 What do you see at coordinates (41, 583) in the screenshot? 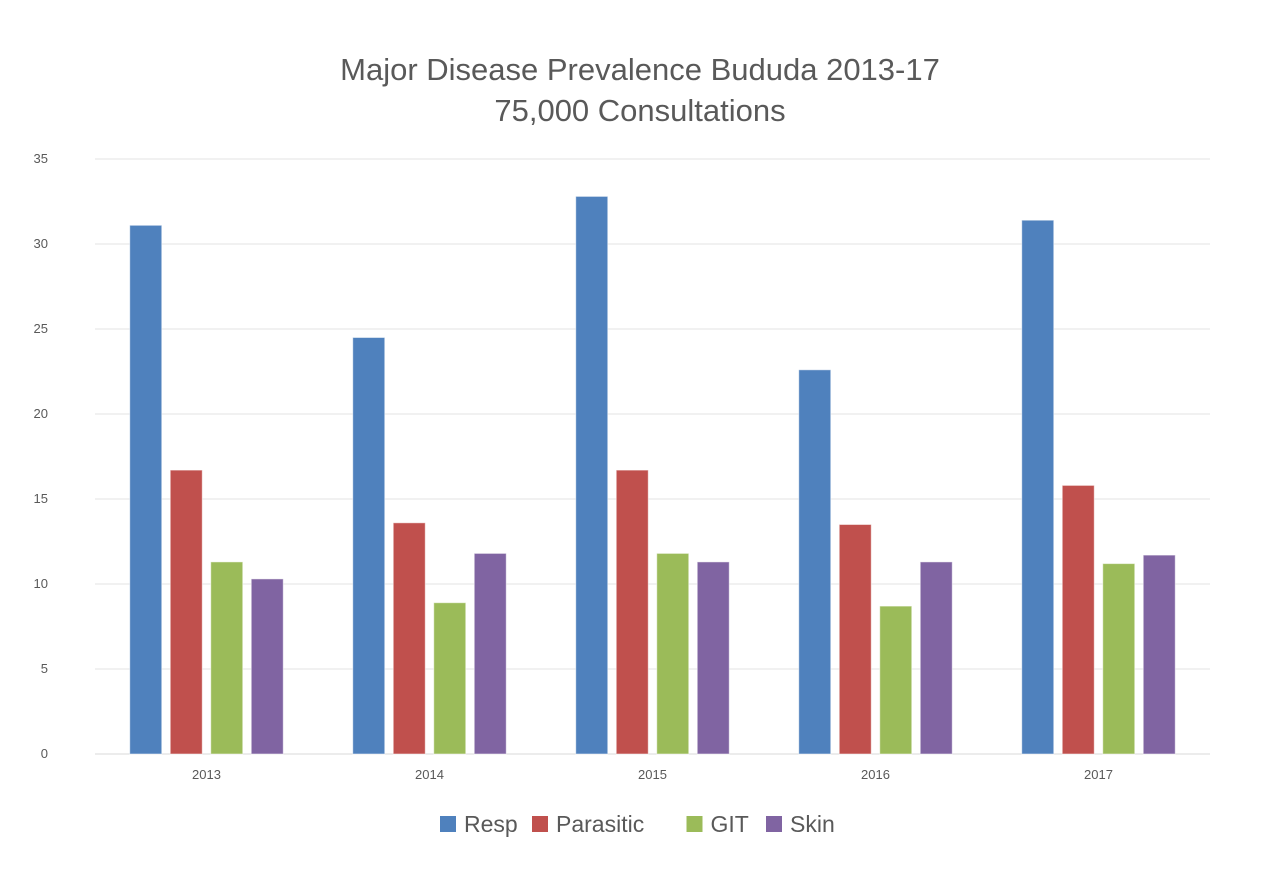
I see `y-tick-label: 10` at bounding box center [41, 583].